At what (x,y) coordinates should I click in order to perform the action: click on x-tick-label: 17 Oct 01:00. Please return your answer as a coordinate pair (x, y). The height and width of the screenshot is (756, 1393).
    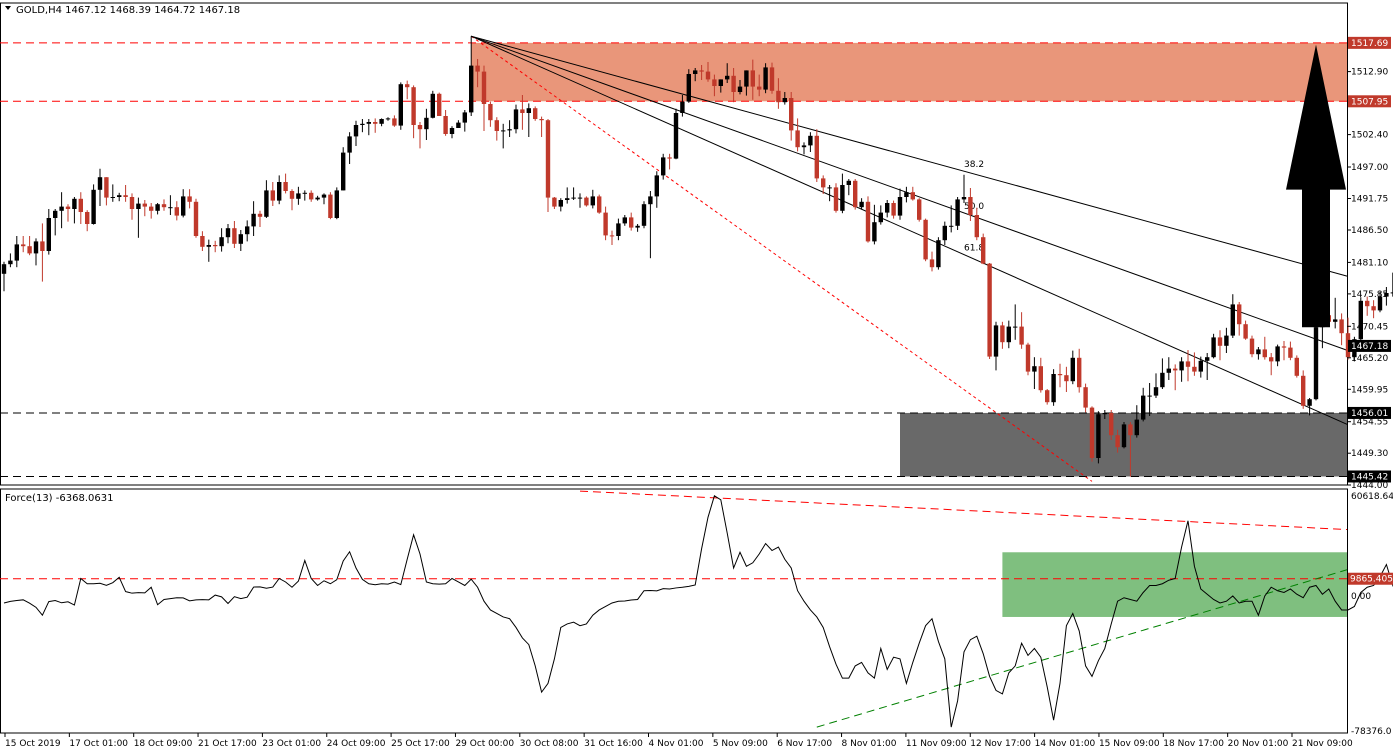
    Looking at the image, I should click on (98, 744).